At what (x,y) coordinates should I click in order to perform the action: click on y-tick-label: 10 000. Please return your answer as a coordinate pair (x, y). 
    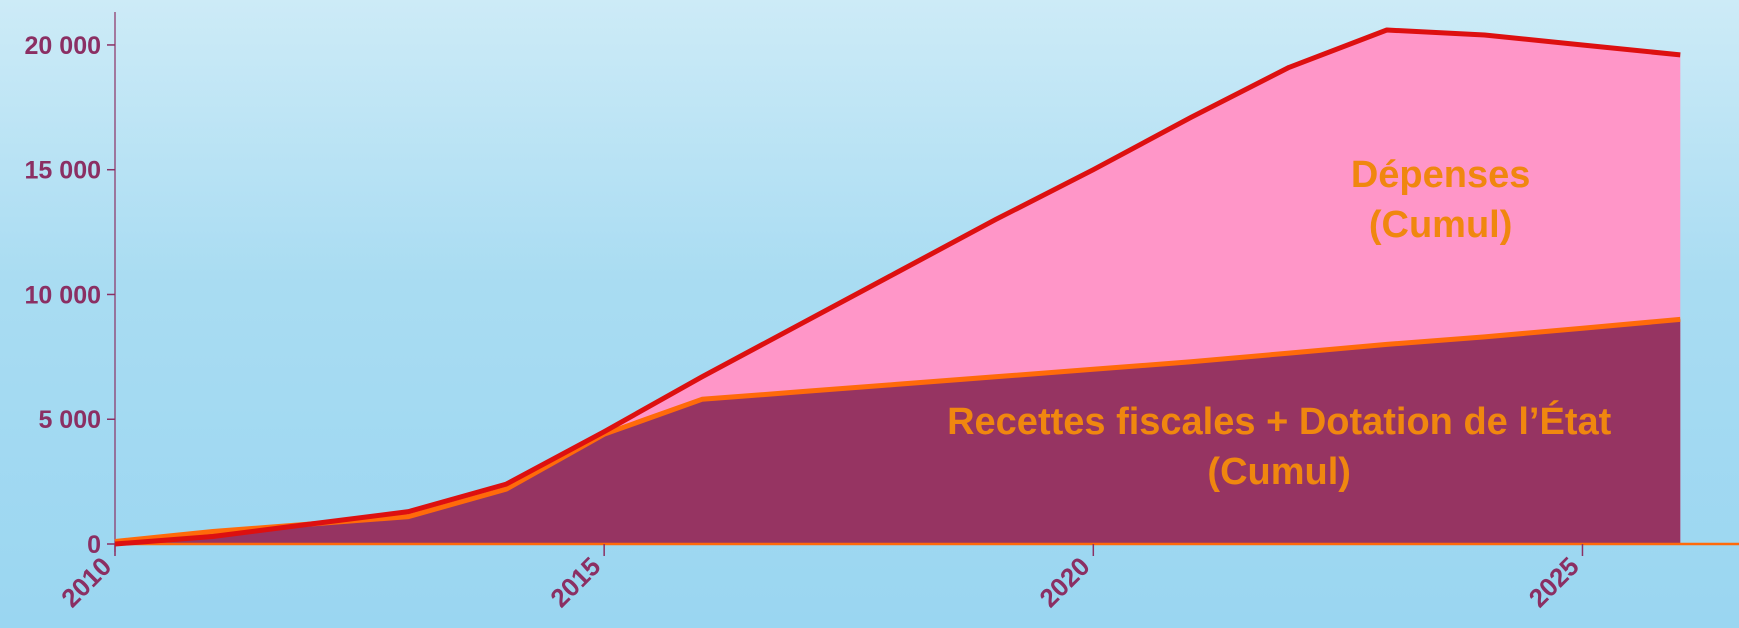
    Looking at the image, I should click on (63, 295).